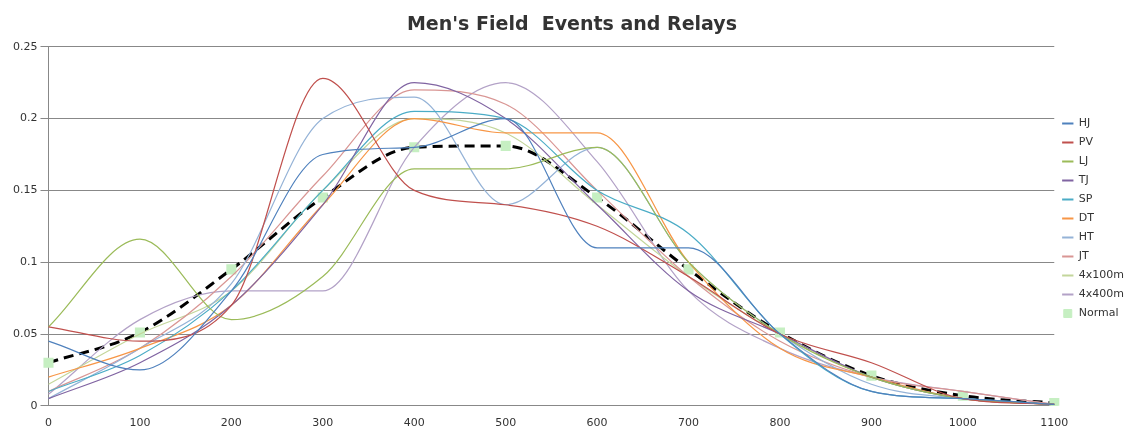  What do you see at coordinates (962, 423) in the screenshot?
I see `x-tick-label: 1000` at bounding box center [962, 423].